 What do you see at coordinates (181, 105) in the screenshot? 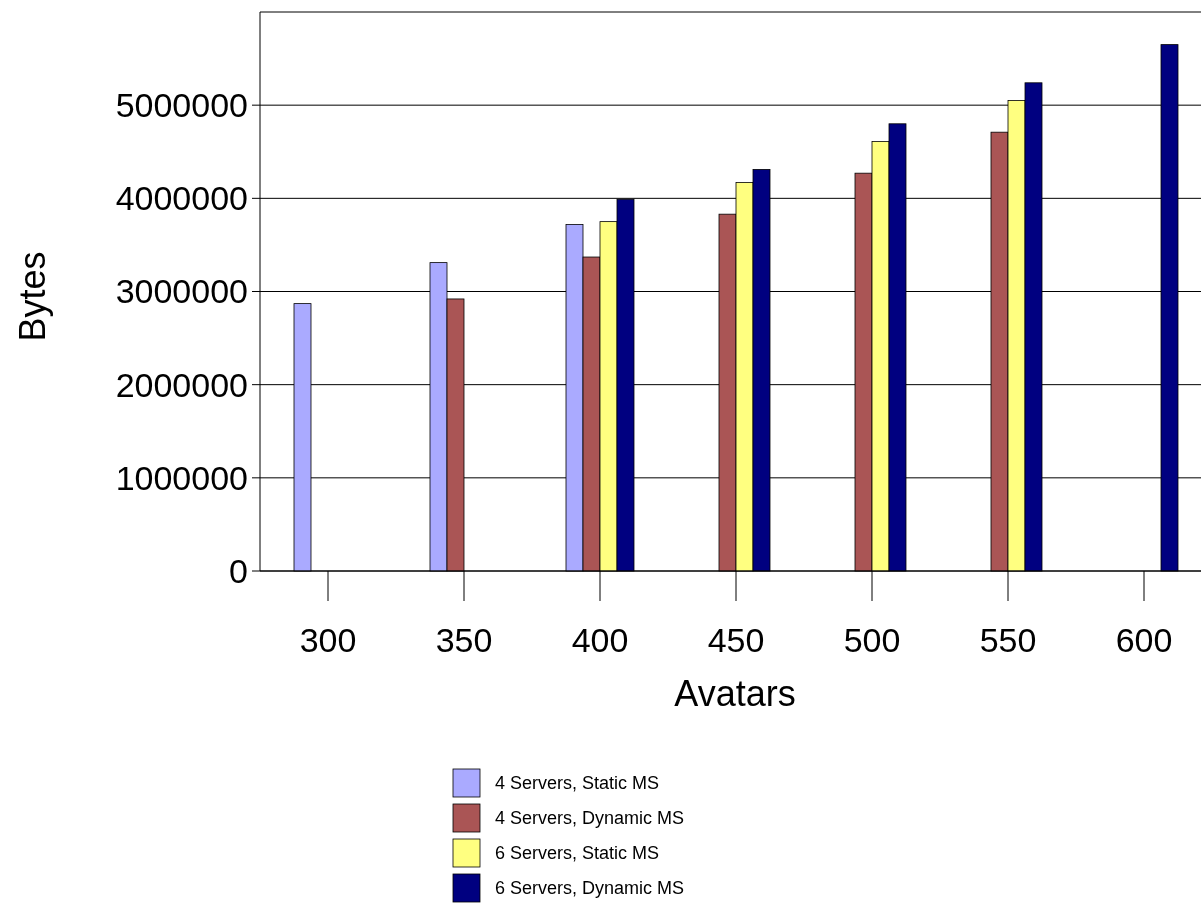
I see `y-tick-label: 5000000` at bounding box center [181, 105].